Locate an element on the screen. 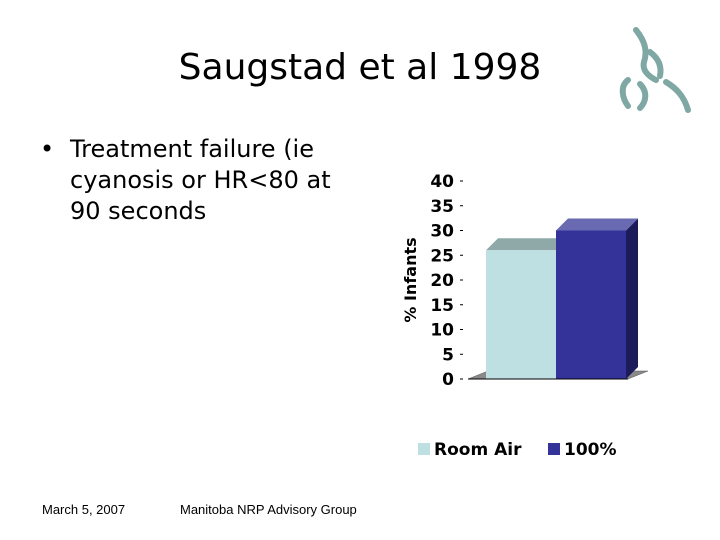 Image resolution: width=720 pixels, height=540 pixels. bar-room-air is located at coordinates (521, 314).